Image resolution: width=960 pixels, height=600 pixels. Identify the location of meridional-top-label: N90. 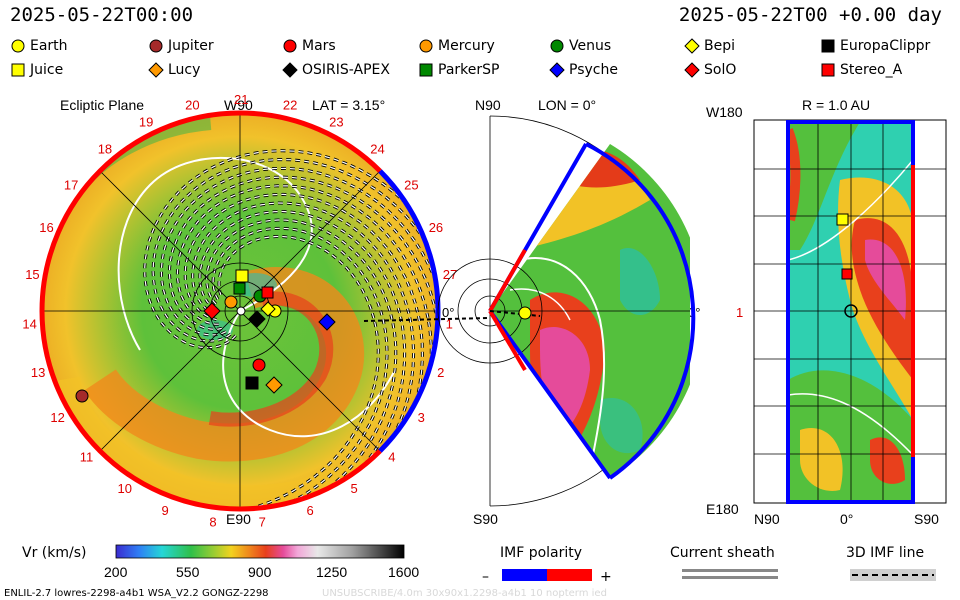
(488, 105).